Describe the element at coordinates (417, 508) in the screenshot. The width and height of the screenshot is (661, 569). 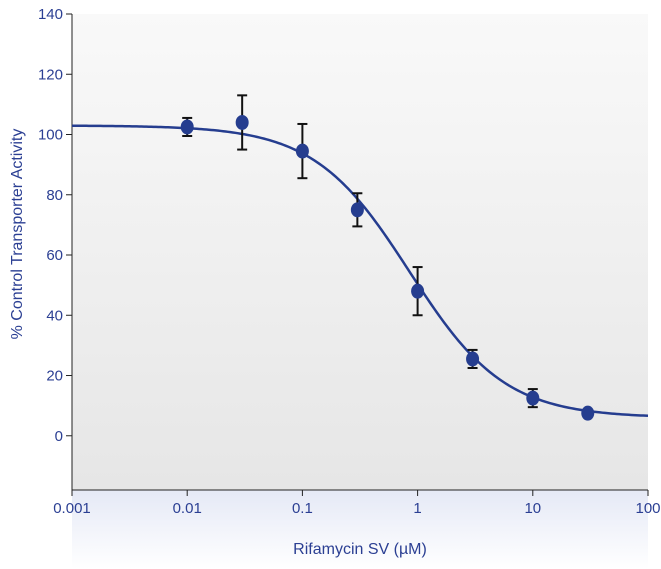
I see `x-tick-label: 1` at that location.